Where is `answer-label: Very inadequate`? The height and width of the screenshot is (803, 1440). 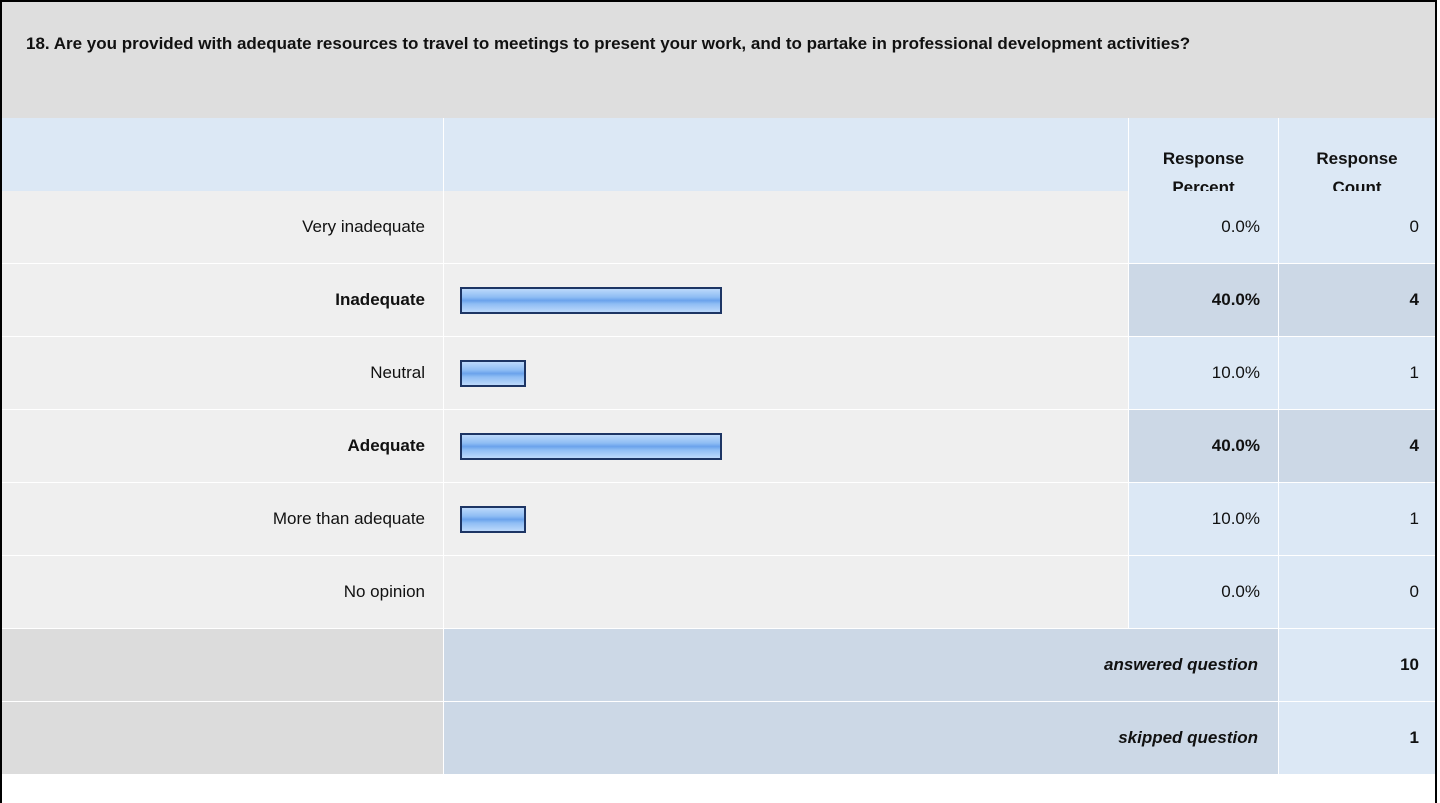 answer-label: Very inadequate is located at coordinates (222, 227).